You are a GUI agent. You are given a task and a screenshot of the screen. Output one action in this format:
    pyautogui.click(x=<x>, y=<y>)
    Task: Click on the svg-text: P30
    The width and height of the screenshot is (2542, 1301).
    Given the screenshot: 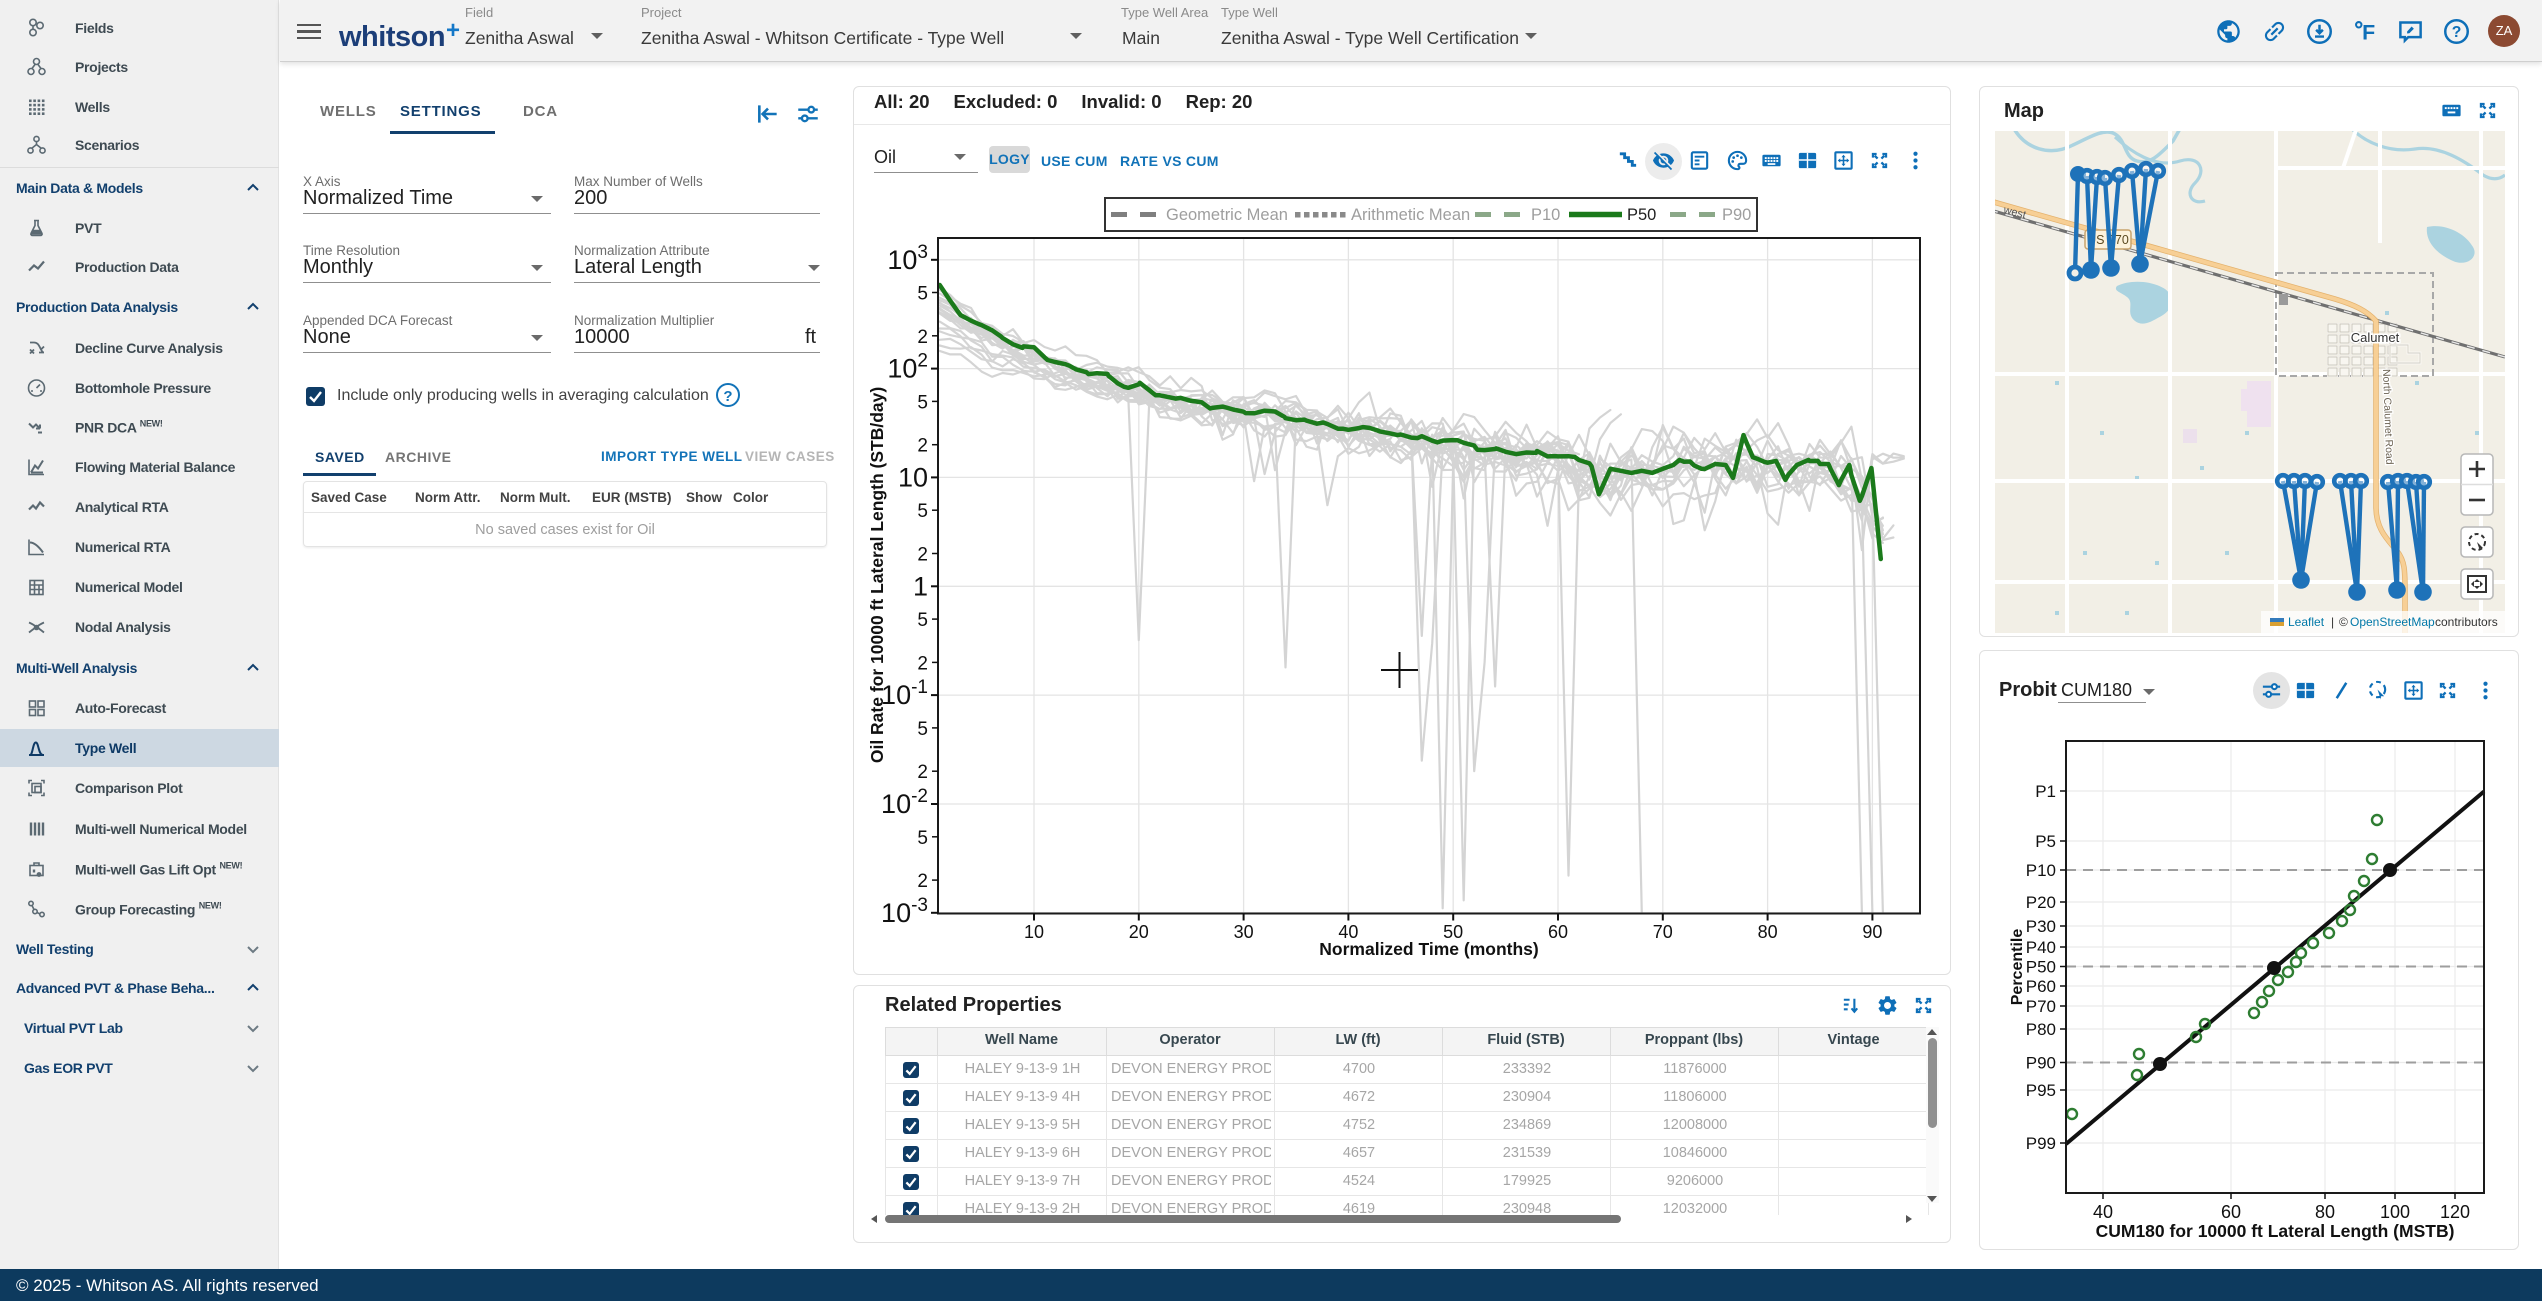 What is the action you would take?
    pyautogui.click(x=2041, y=926)
    